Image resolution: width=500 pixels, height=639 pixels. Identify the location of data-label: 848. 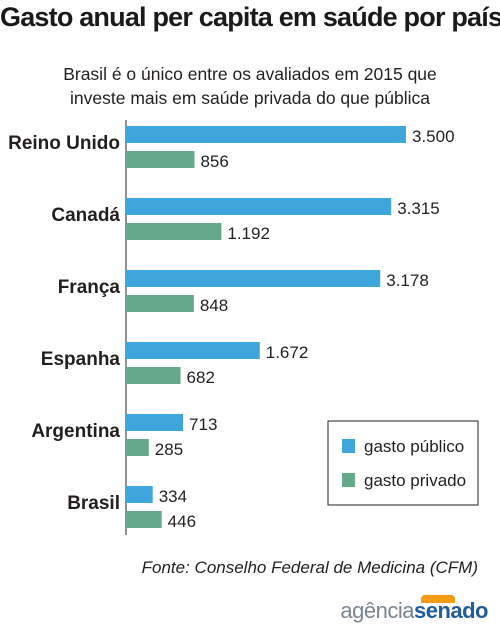
(214, 305).